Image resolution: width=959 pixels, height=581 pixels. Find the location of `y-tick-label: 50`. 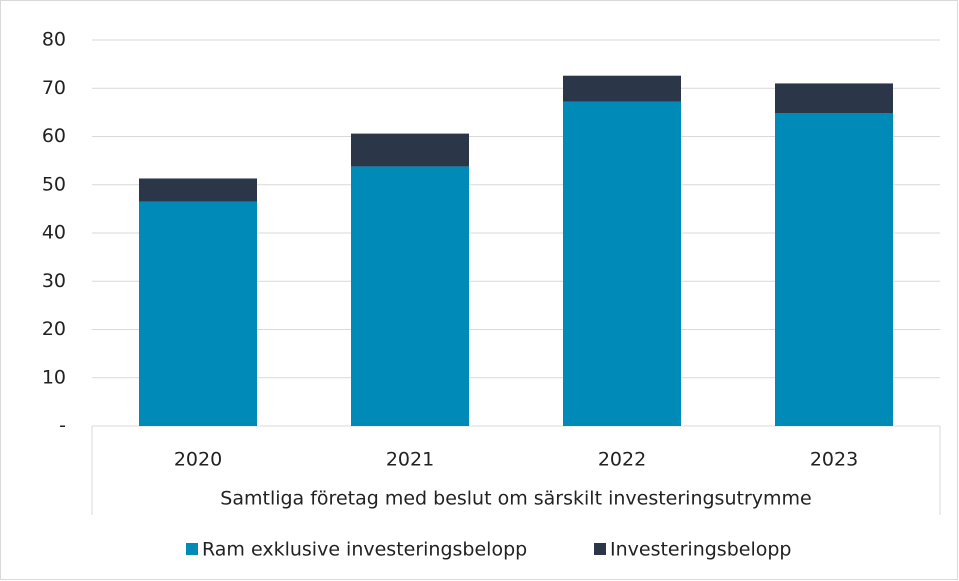

y-tick-label: 50 is located at coordinates (54, 184).